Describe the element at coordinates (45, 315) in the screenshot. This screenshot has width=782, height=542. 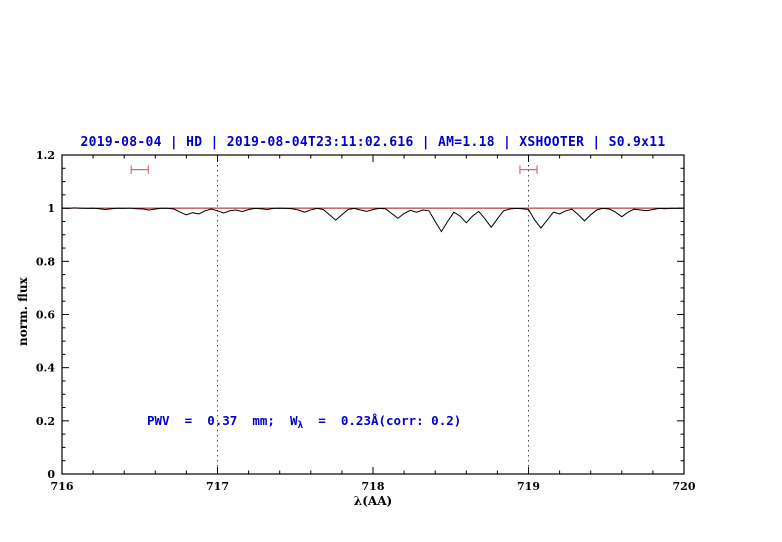
I see `svg-text: 0.6` at that location.